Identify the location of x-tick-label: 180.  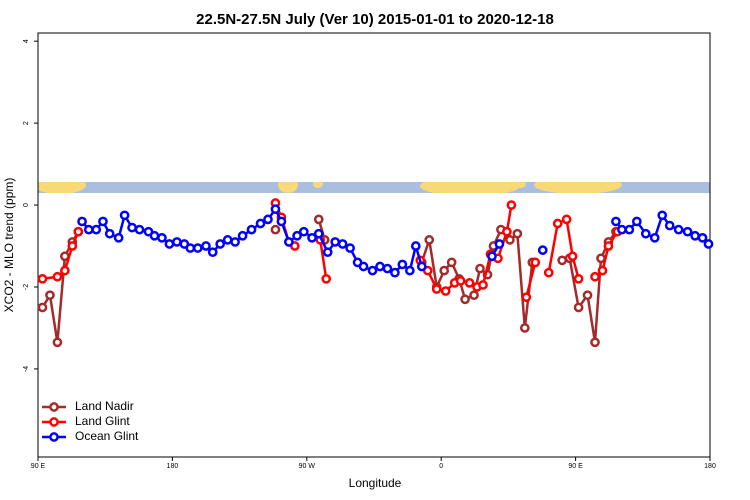
(710, 466).